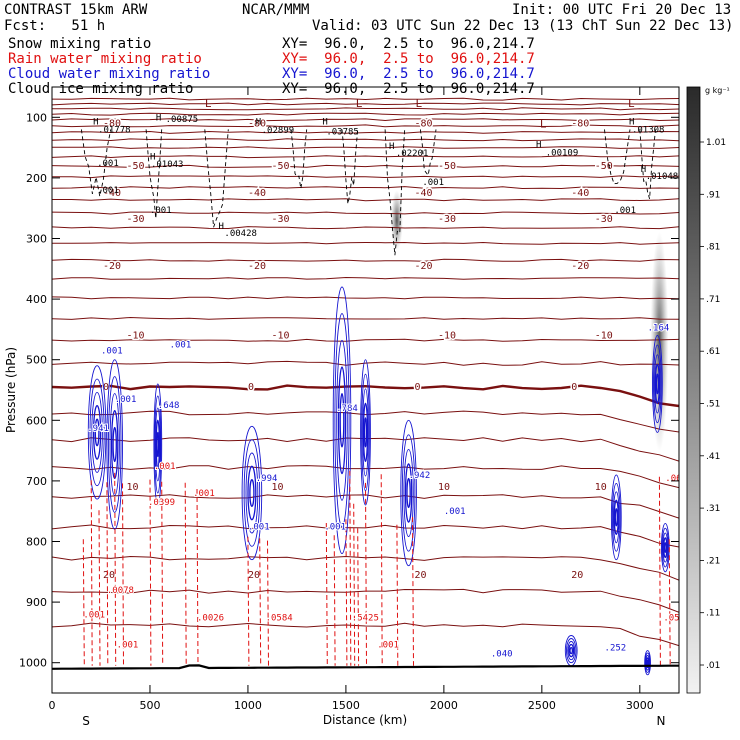 The width and height of the screenshot is (740, 740). I want to click on cloud-water-label: .164, so click(659, 329).